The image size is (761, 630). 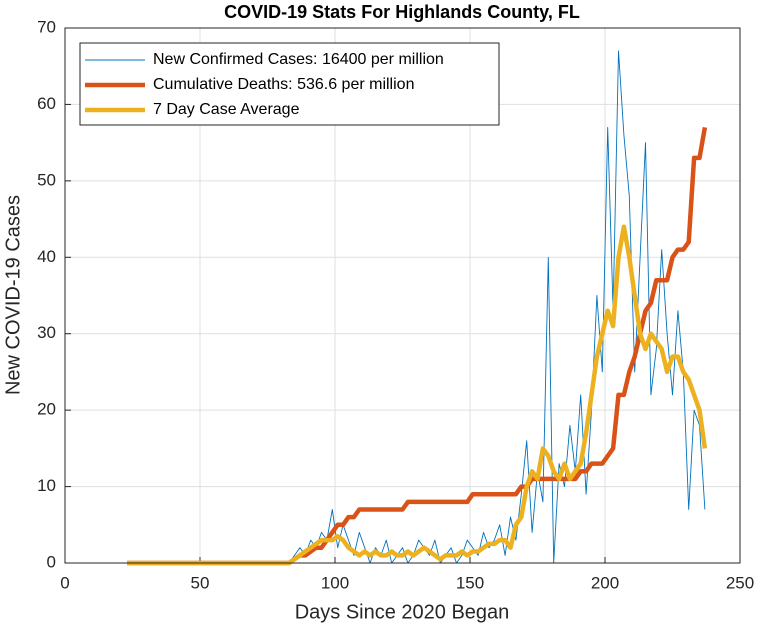 What do you see at coordinates (335, 582) in the screenshot?
I see `x-tick-label: 100` at bounding box center [335, 582].